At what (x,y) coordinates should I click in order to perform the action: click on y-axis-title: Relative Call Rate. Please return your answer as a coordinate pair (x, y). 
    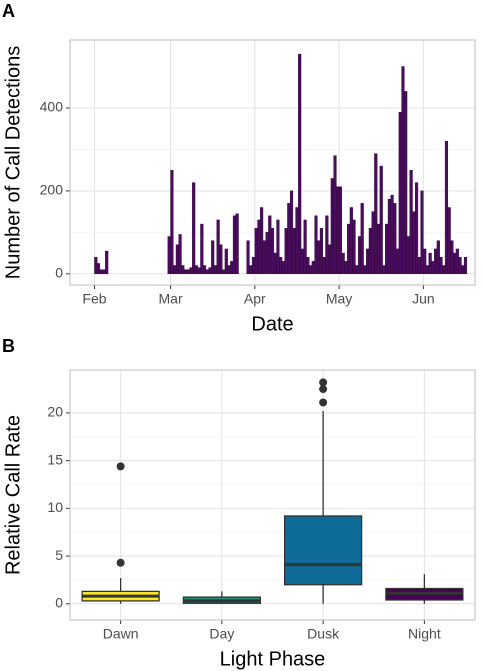
    Looking at the image, I should click on (13, 495).